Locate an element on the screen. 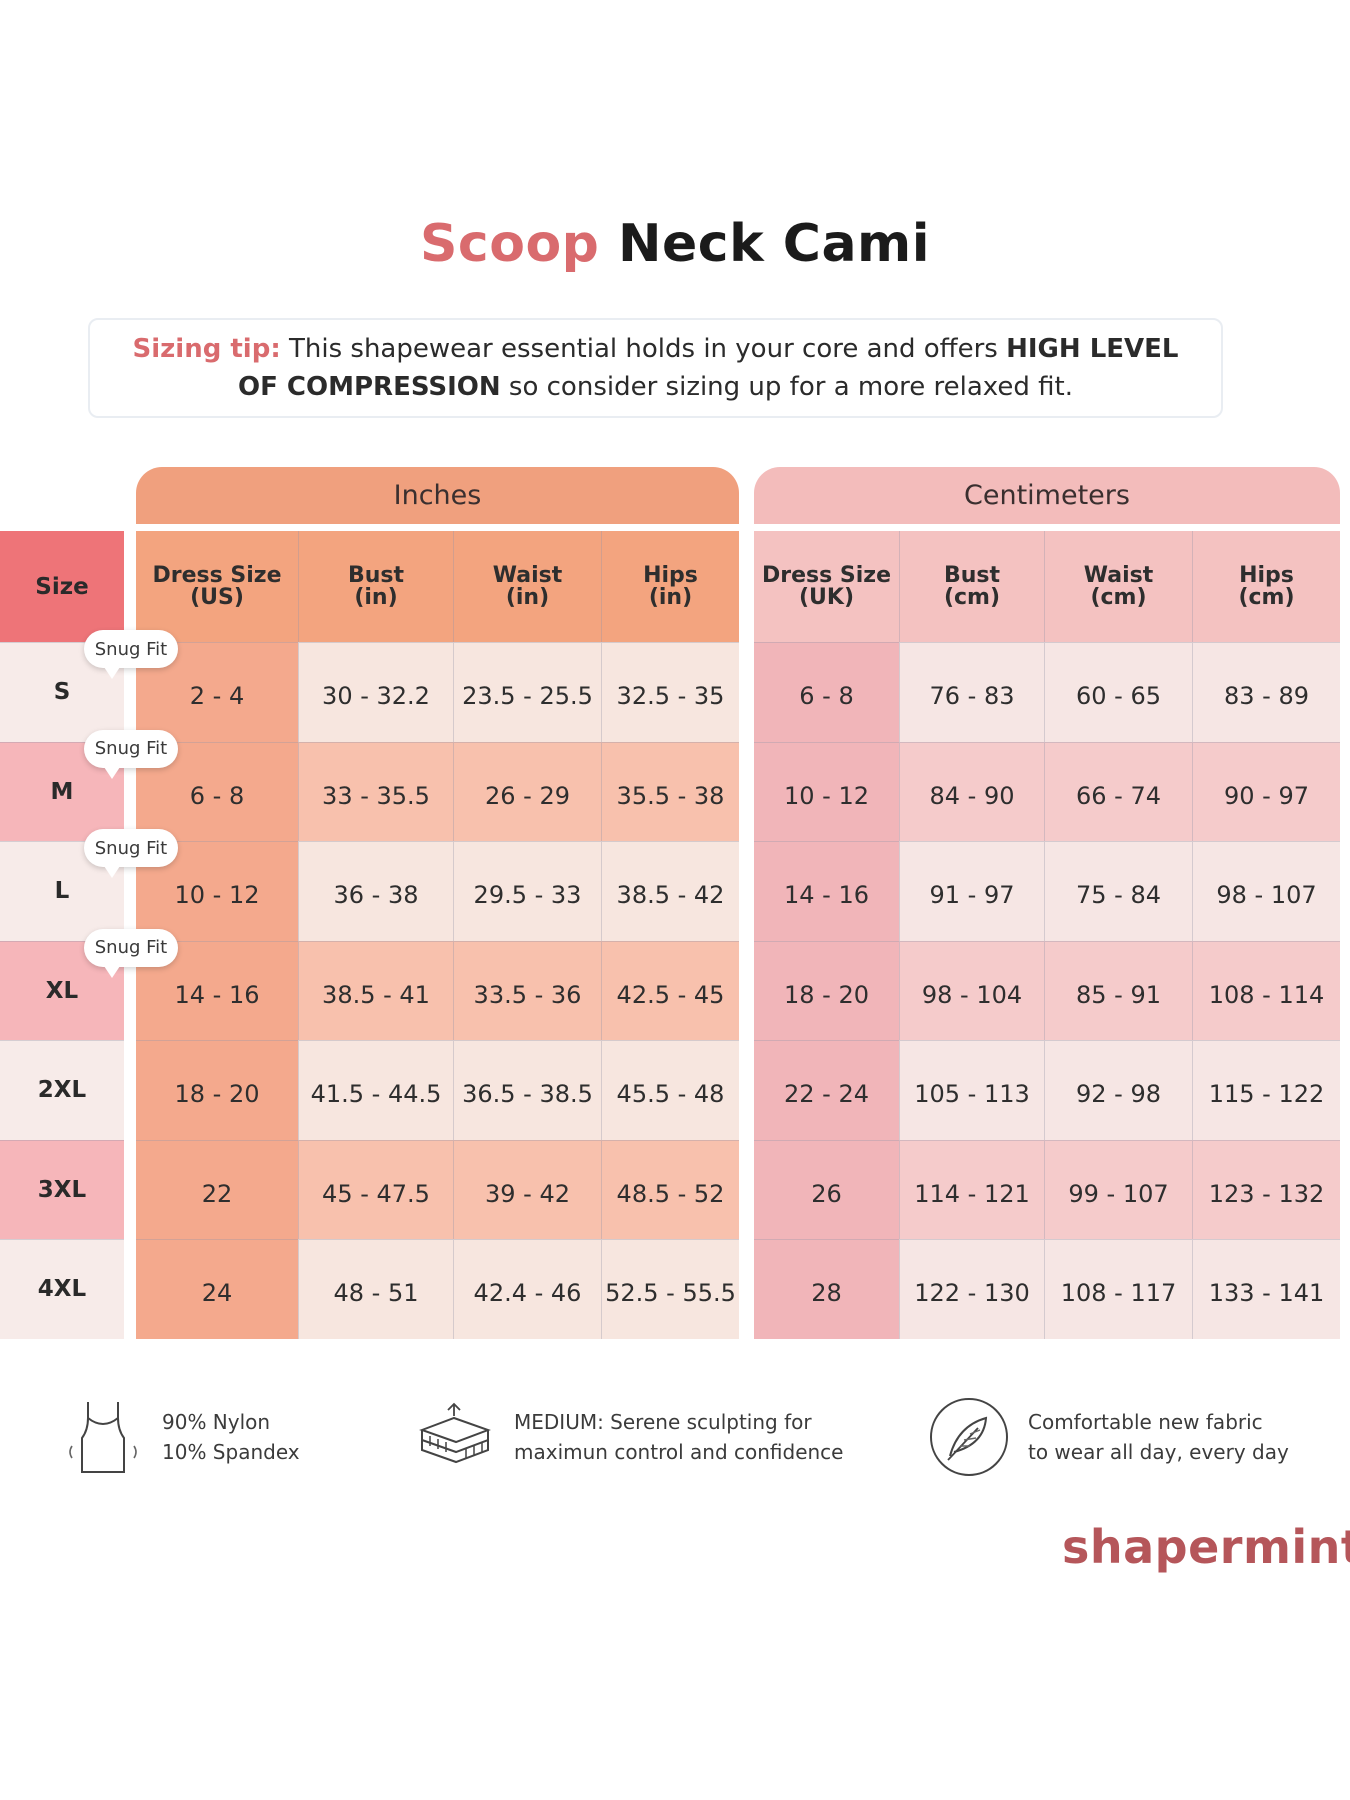 The image size is (1350, 1800). cm-value: 28 is located at coordinates (826, 1289).